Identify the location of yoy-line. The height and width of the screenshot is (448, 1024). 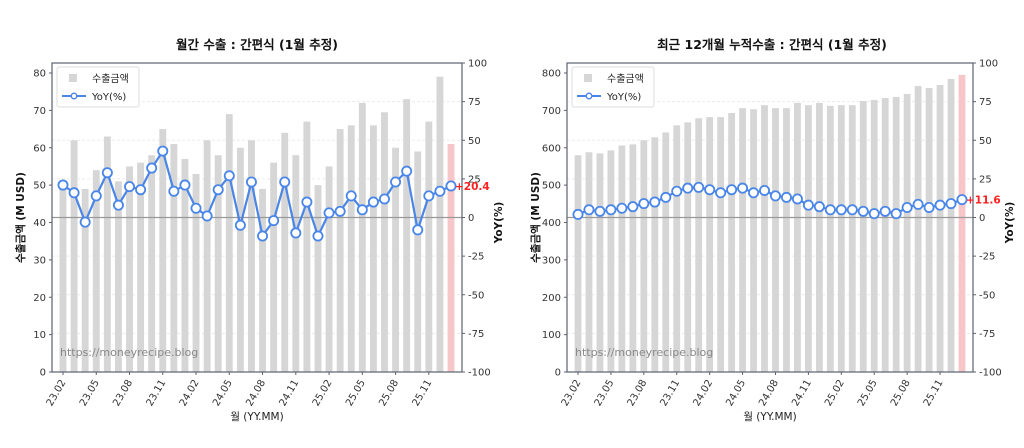
(257, 193).